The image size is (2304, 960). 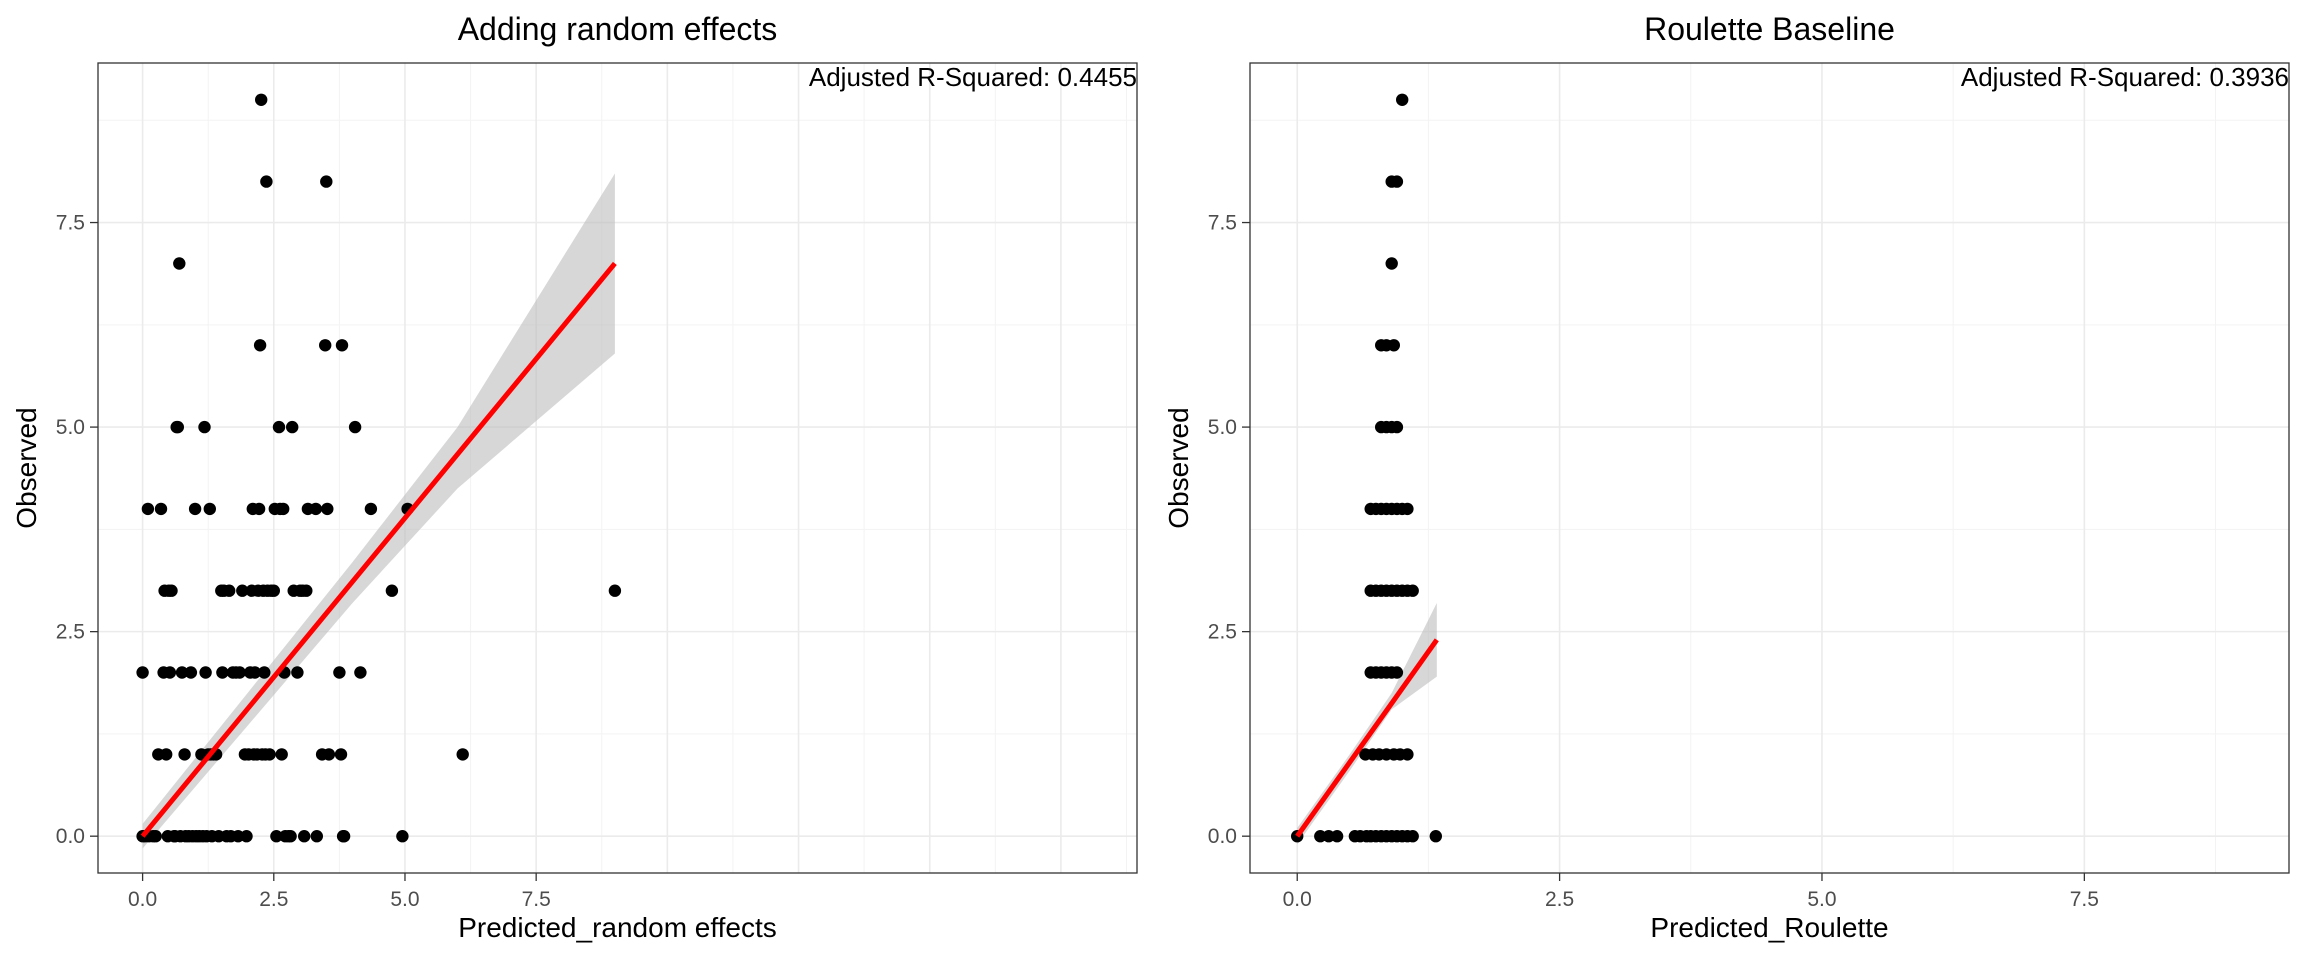 What do you see at coordinates (1769, 927) in the screenshot?
I see `x-axis-title: Predicted_Roulette` at bounding box center [1769, 927].